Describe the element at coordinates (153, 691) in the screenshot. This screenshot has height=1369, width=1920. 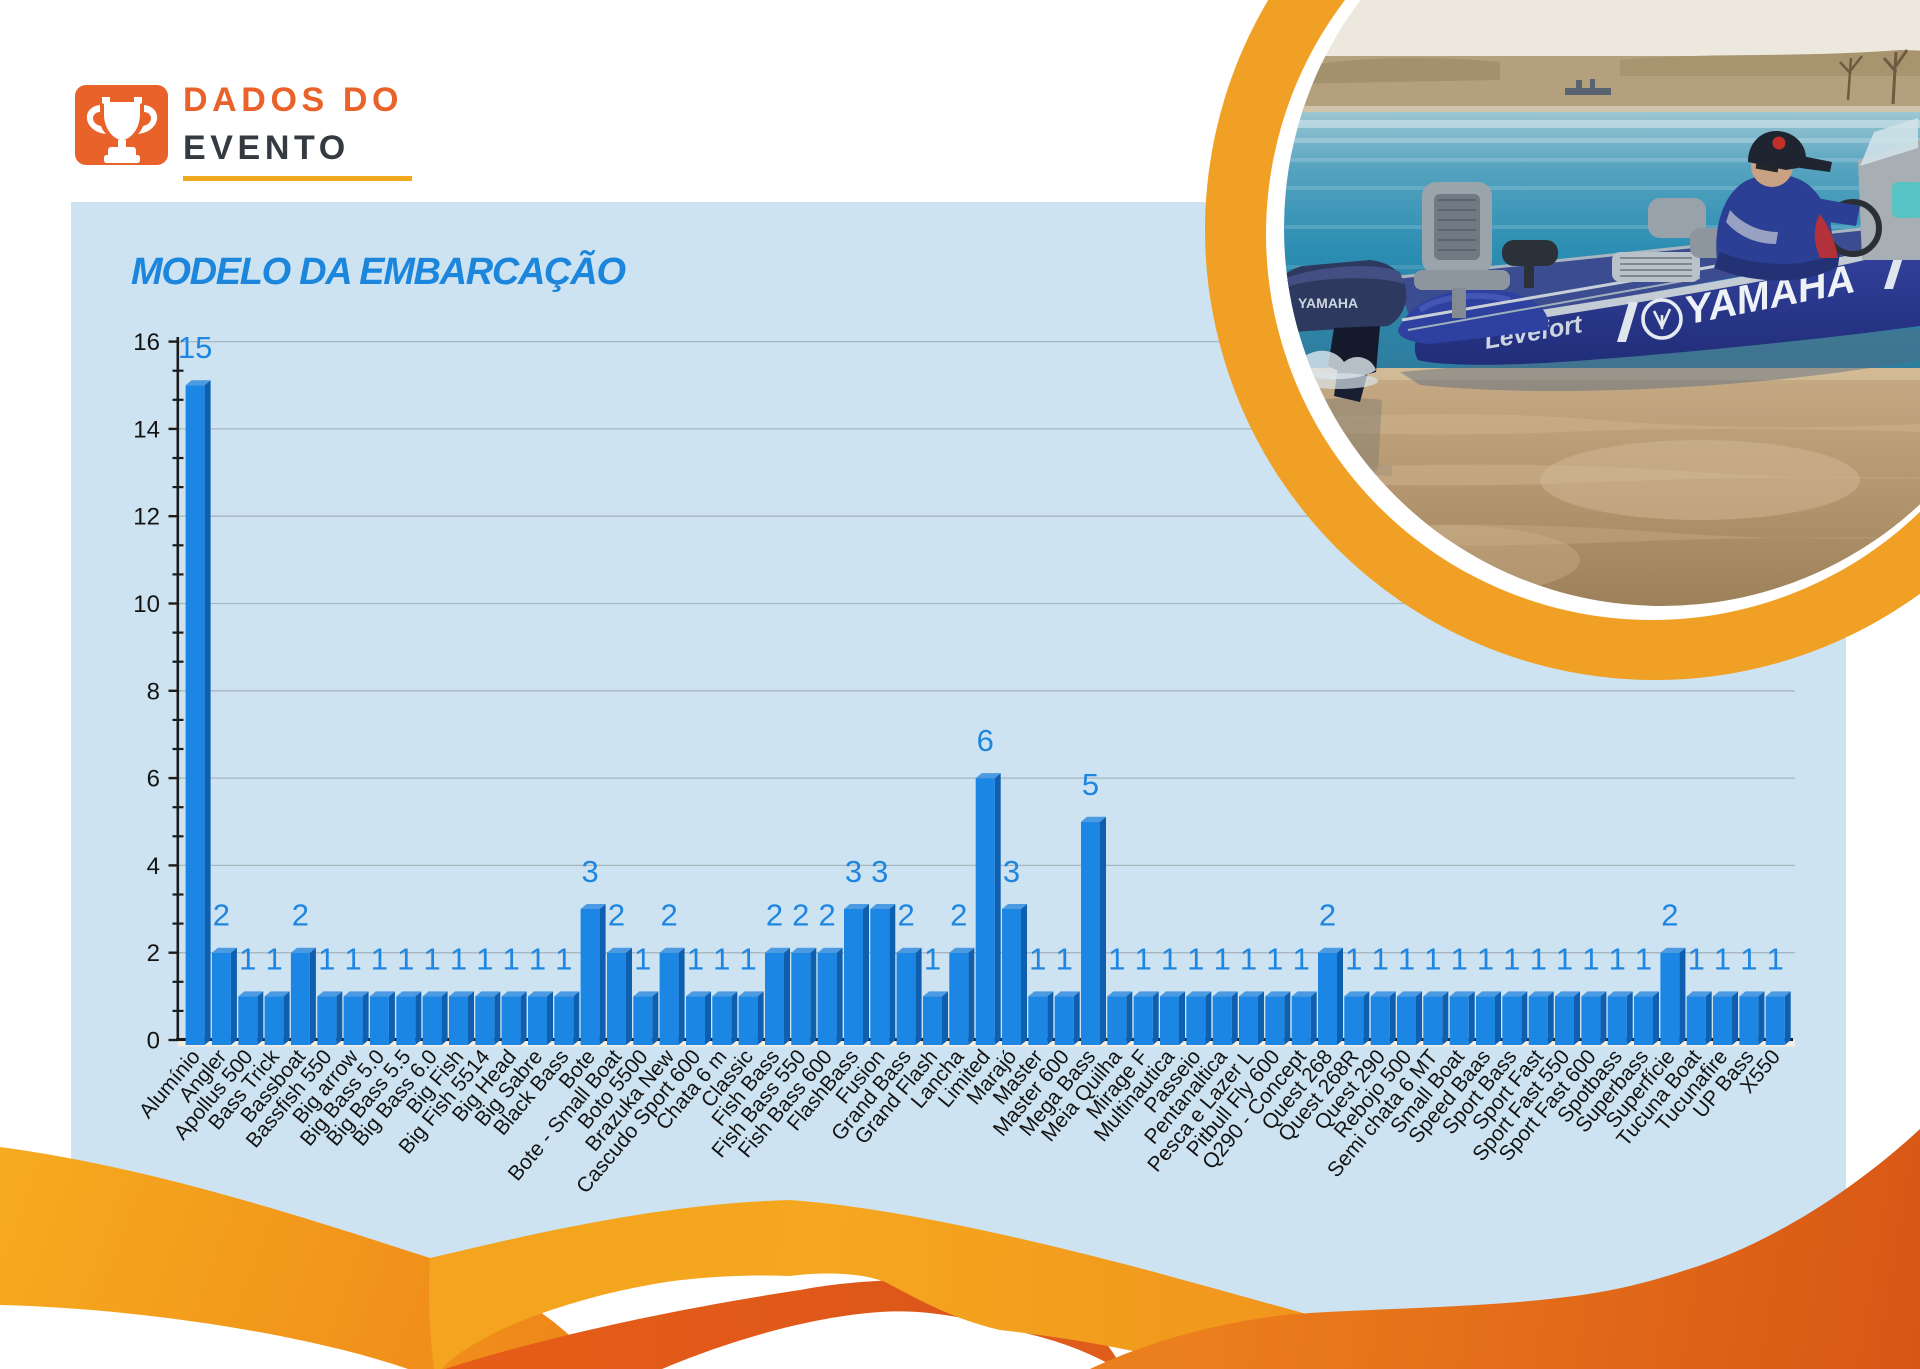
I see `svg-text: 8` at that location.